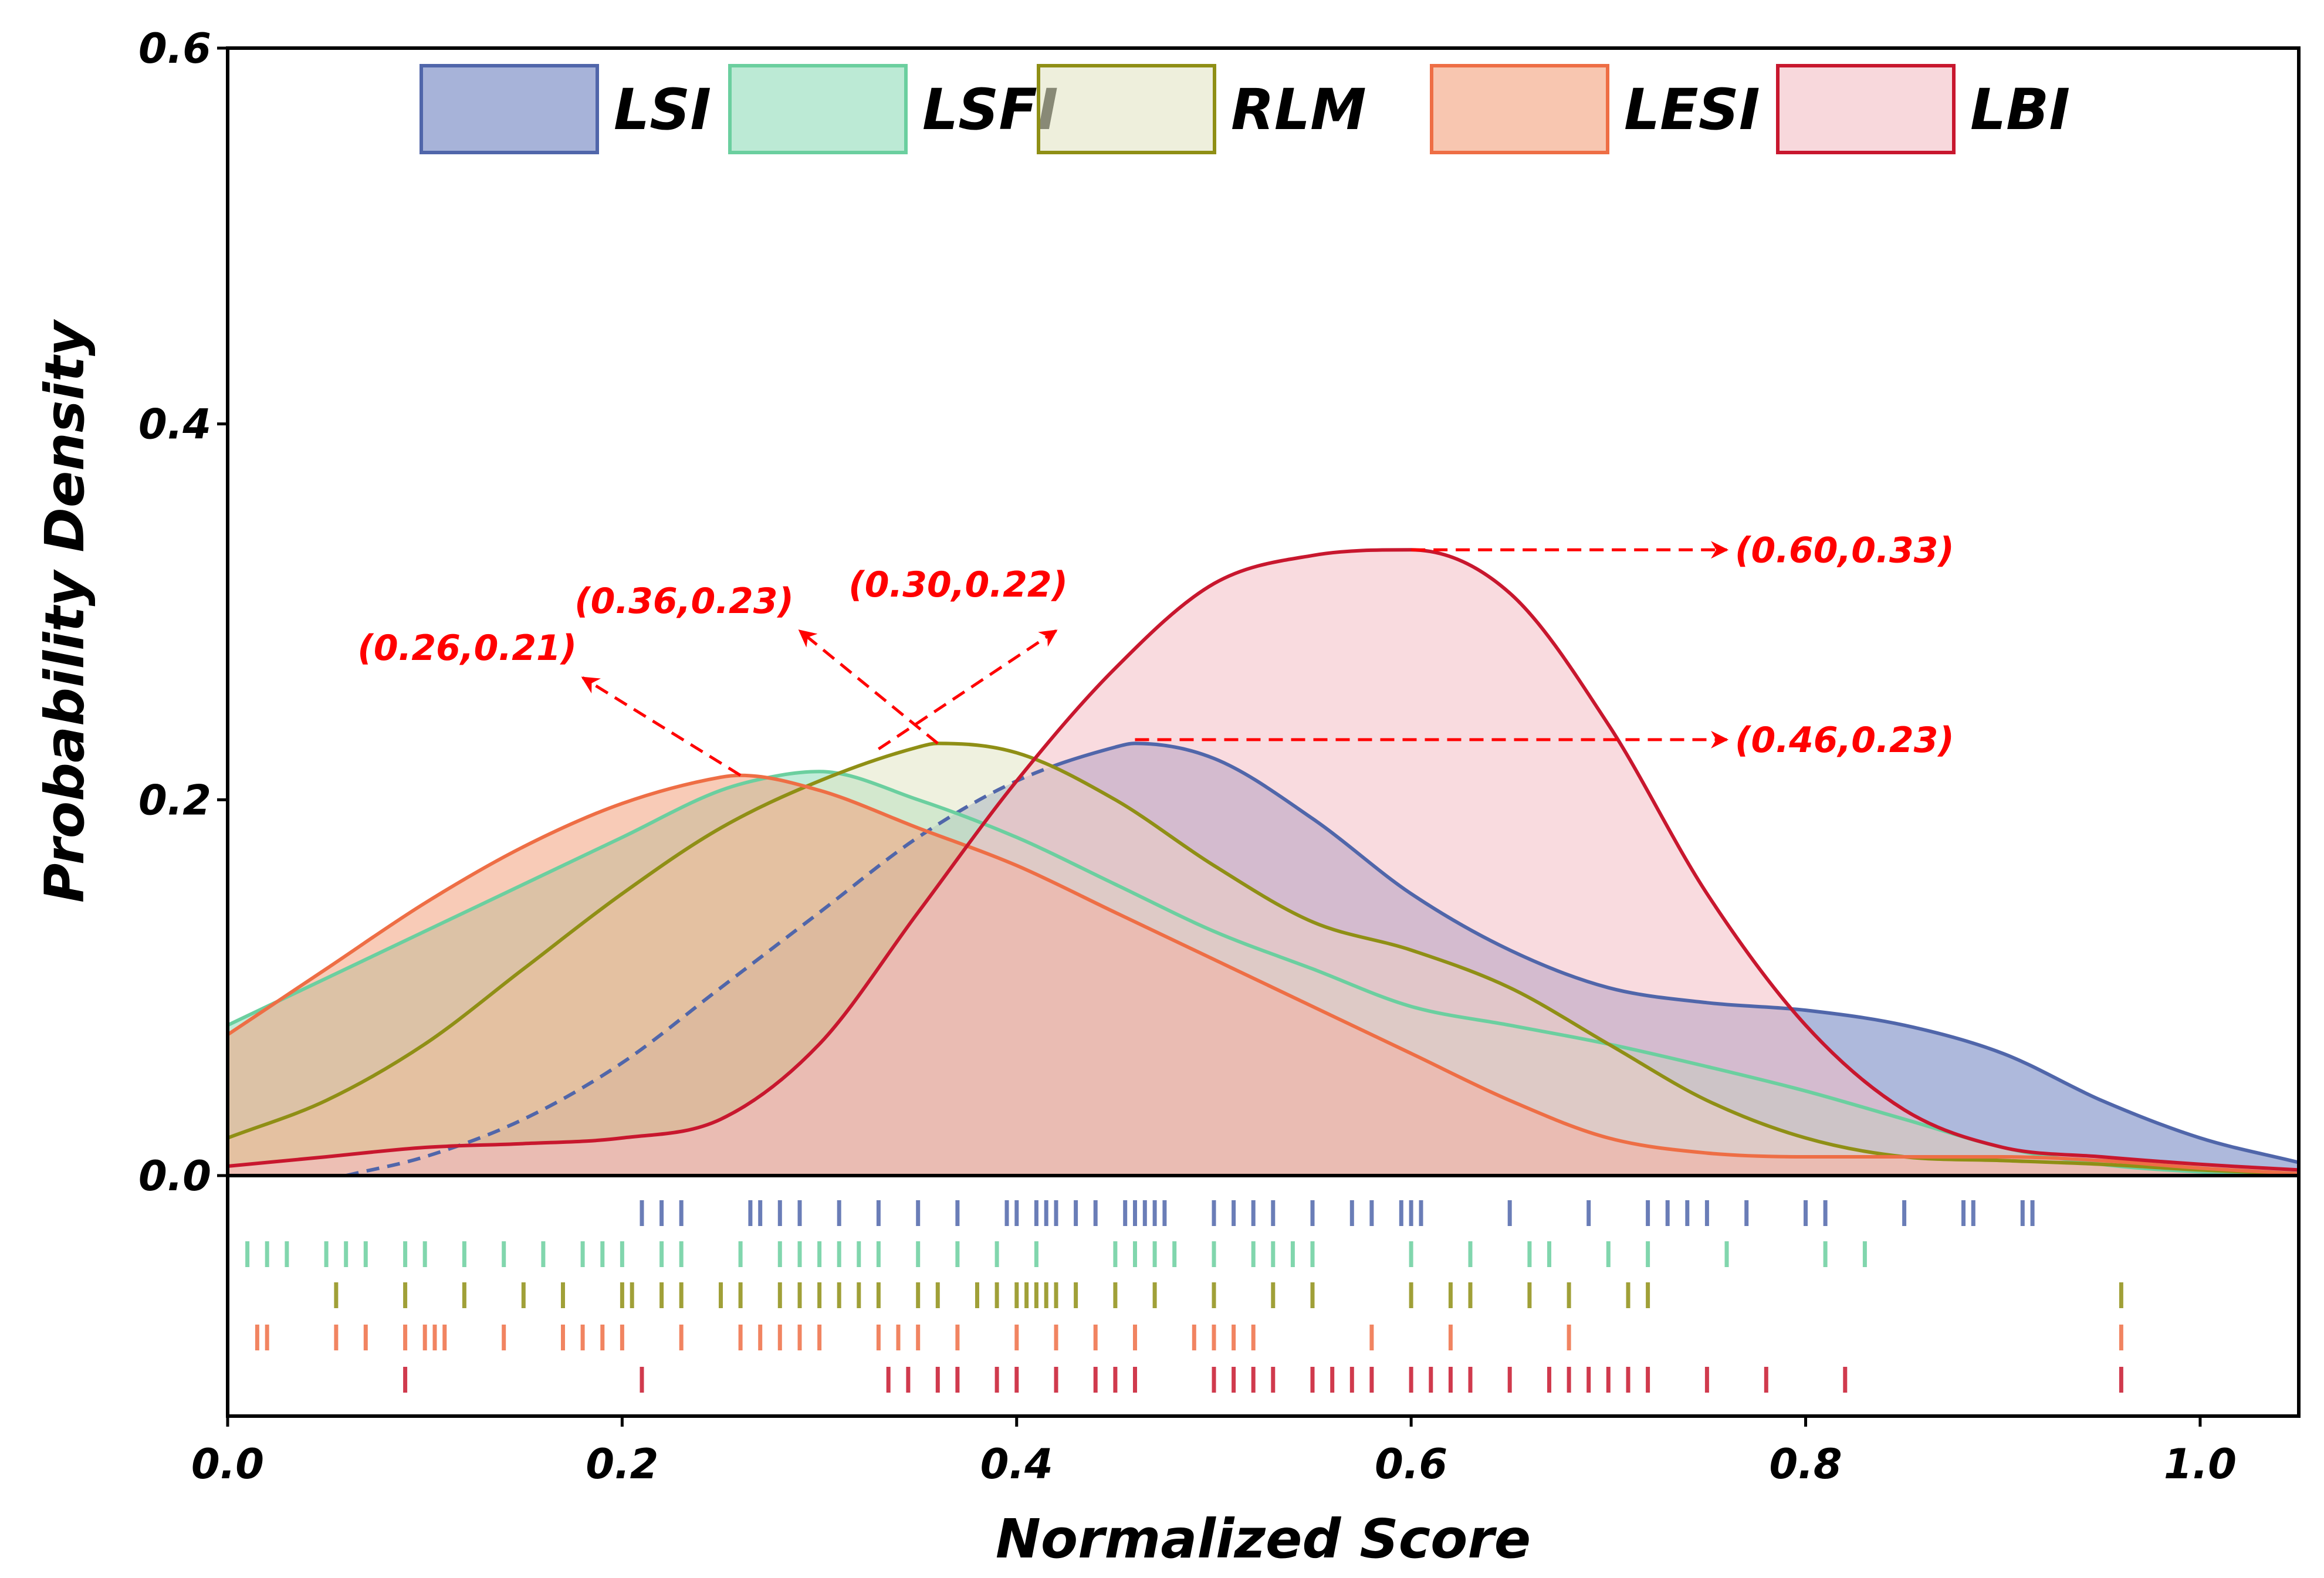  Describe the element at coordinates (1263, 1539) in the screenshot. I see `x-axis-title: Normalized Score` at that location.